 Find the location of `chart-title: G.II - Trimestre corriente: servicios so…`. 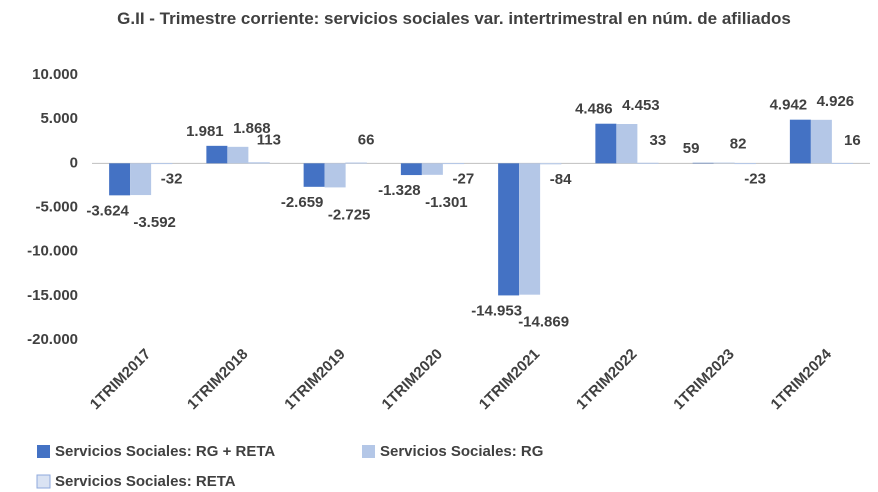

chart-title: G.II - Trimestre corriente: servicios so… is located at coordinates (454, 18).